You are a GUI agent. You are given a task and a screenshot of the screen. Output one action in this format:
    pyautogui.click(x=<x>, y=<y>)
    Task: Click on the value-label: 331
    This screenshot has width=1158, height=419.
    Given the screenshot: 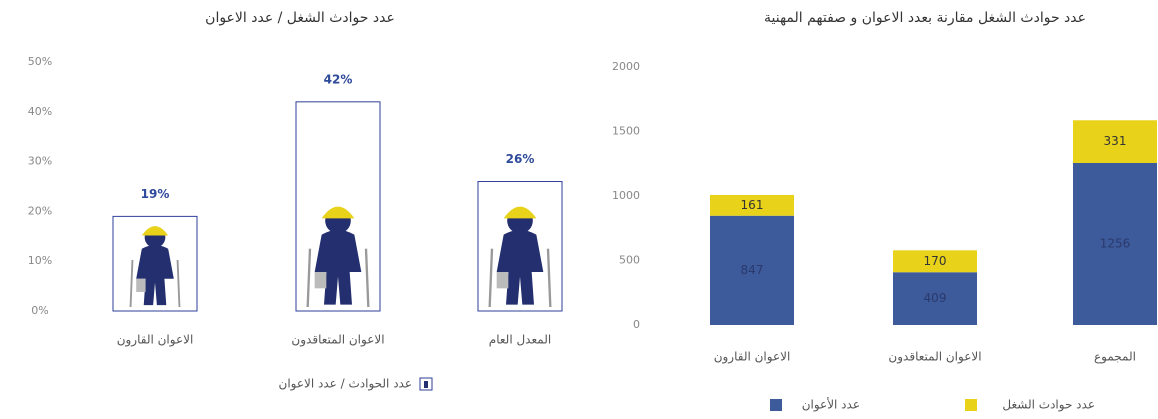 What is the action you would take?
    pyautogui.click(x=1115, y=141)
    